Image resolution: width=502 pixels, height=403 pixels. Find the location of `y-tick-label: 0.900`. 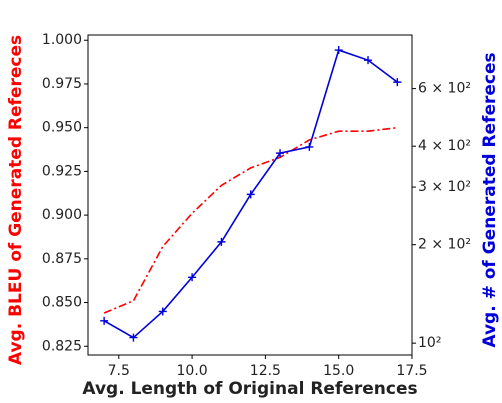

y-tick-label: 0.900 is located at coordinates (62, 215).